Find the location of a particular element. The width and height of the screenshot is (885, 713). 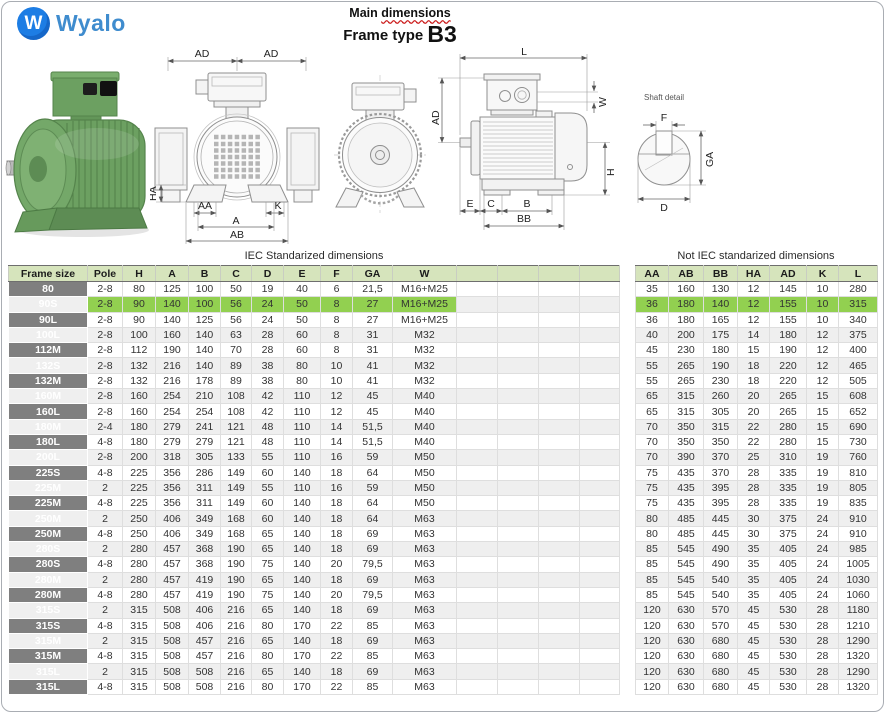

table-cell: 149 is located at coordinates (236, 488).